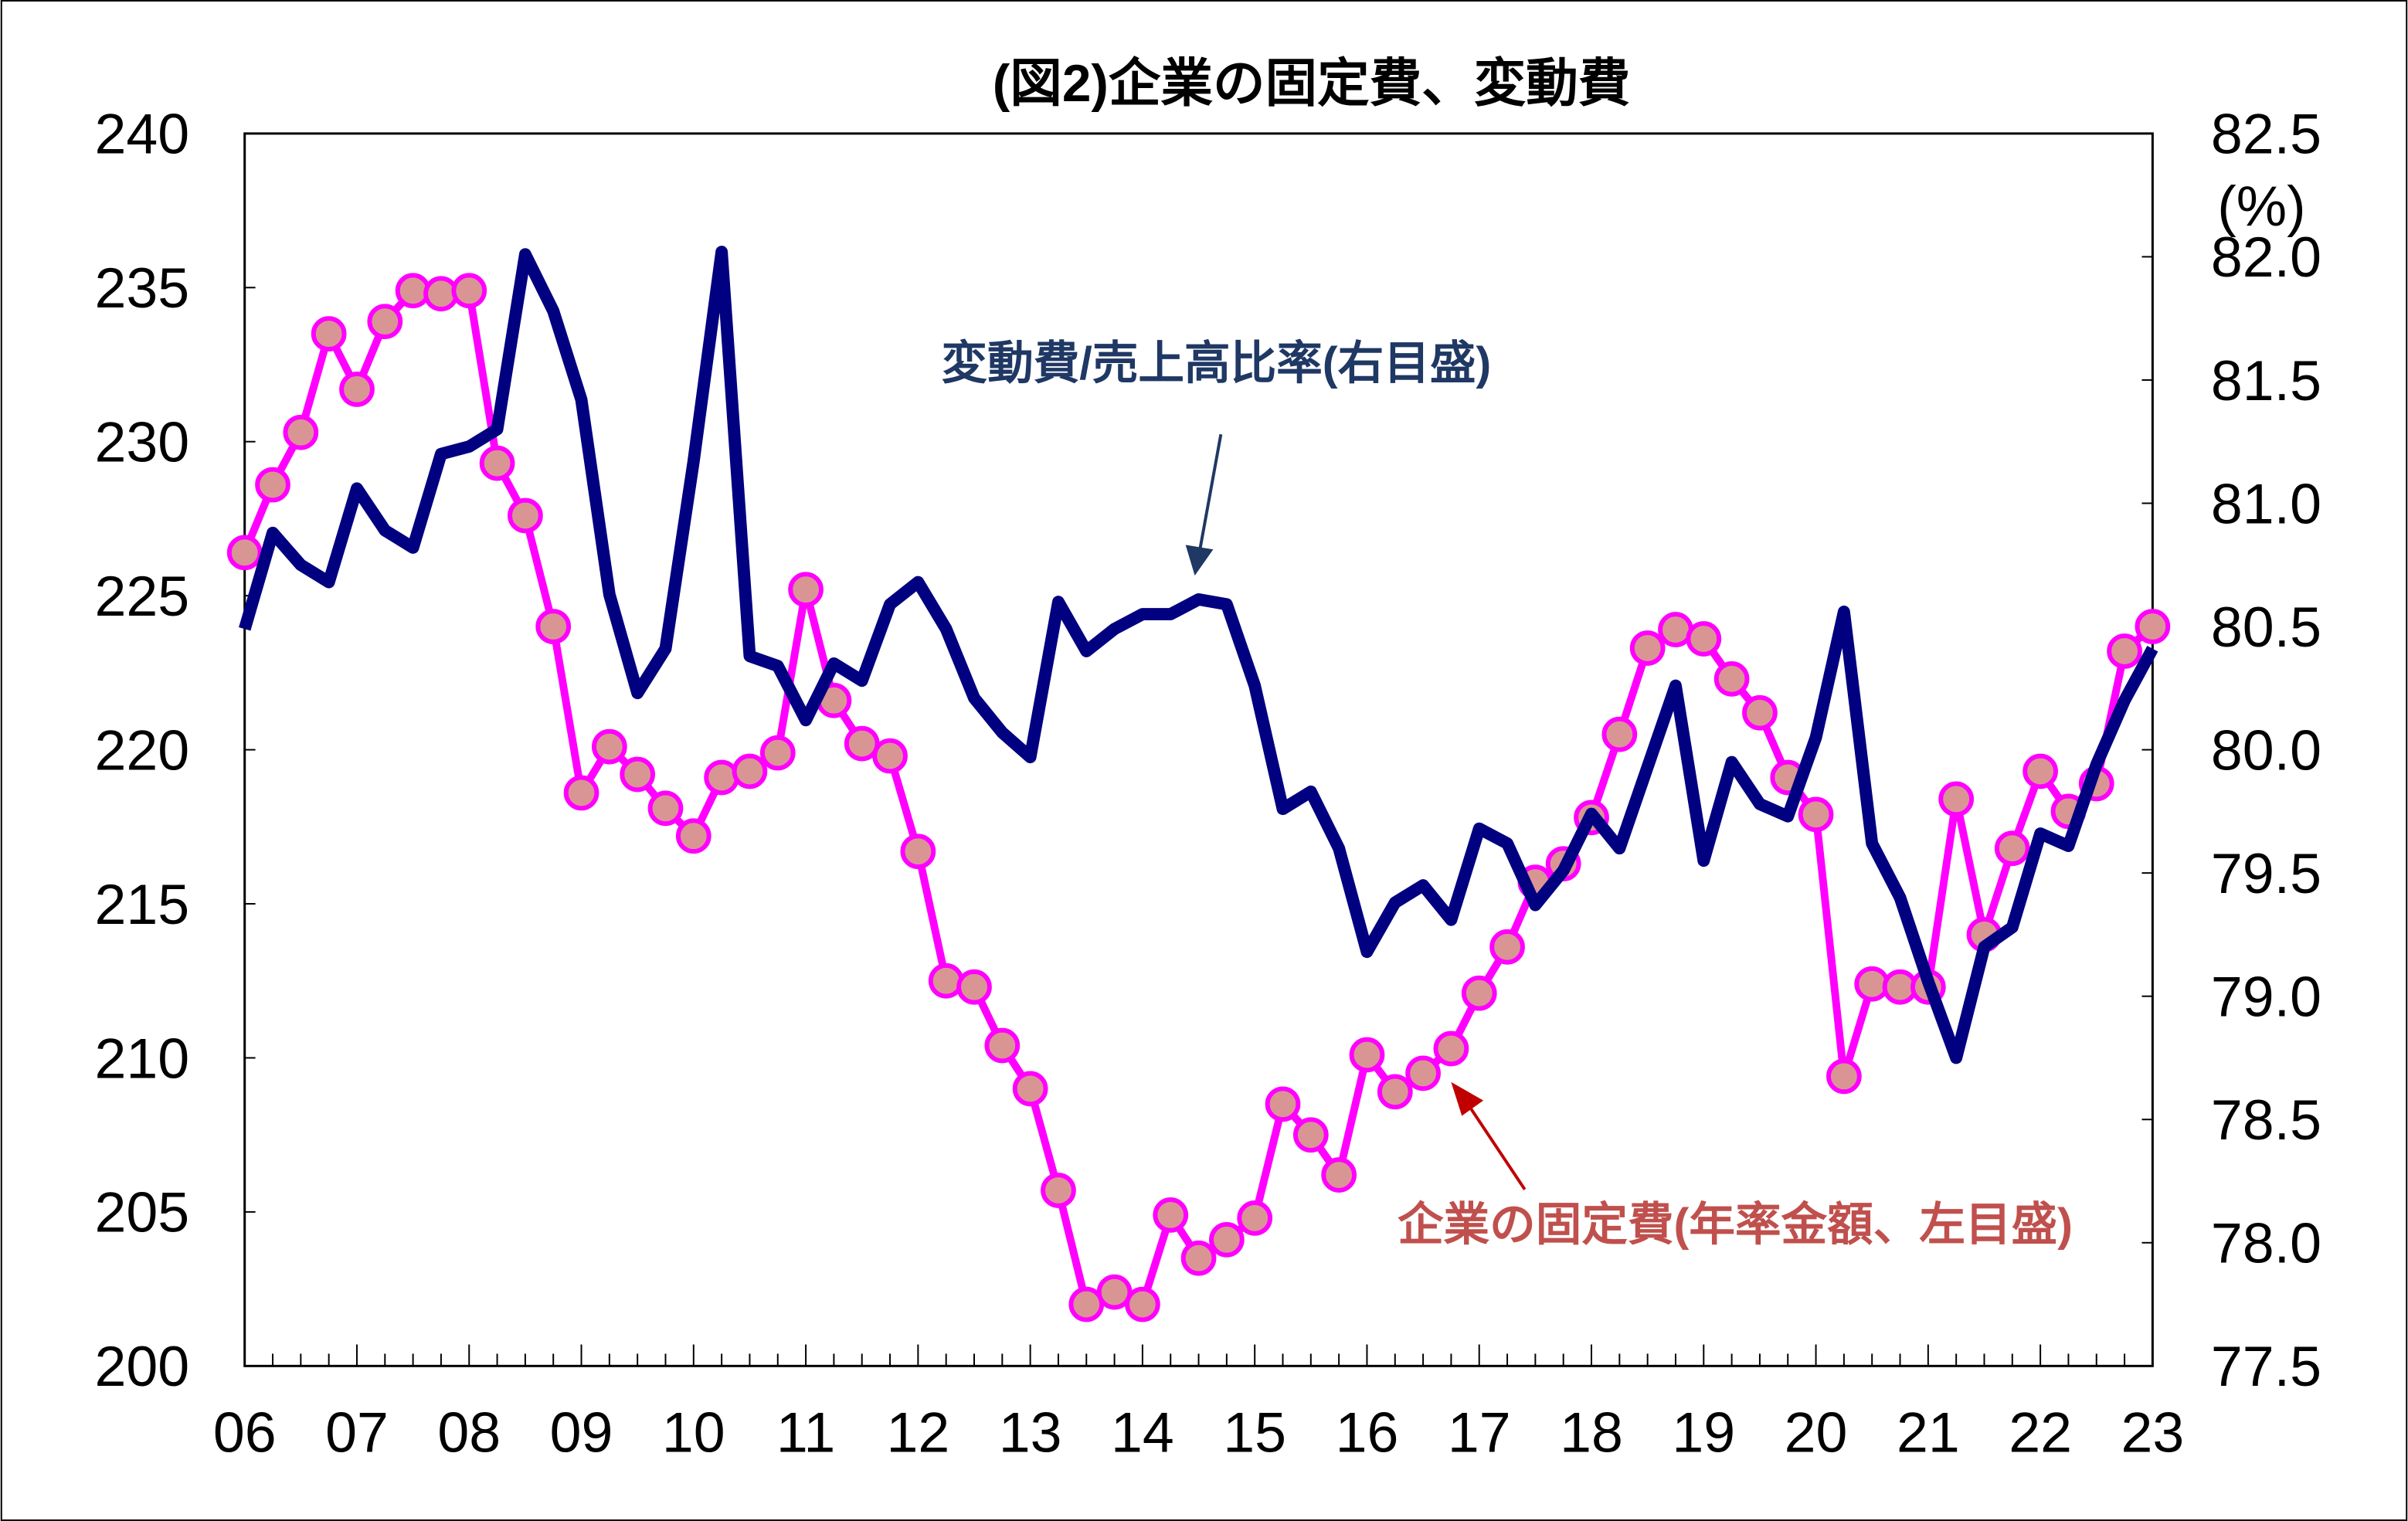 The height and width of the screenshot is (1521, 2408). What do you see at coordinates (143, 904) in the screenshot?
I see `left-tick-label: 215` at bounding box center [143, 904].